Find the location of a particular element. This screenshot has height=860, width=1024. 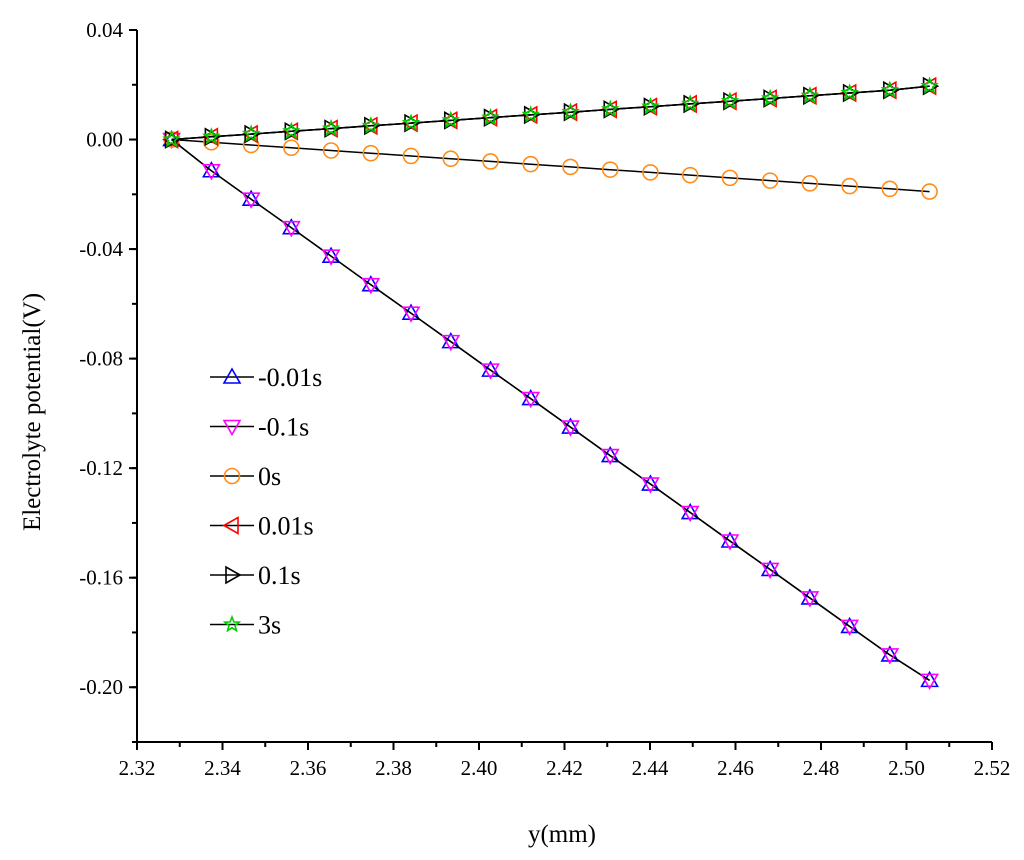

x-tick-label: 2.42 is located at coordinates (564, 768).